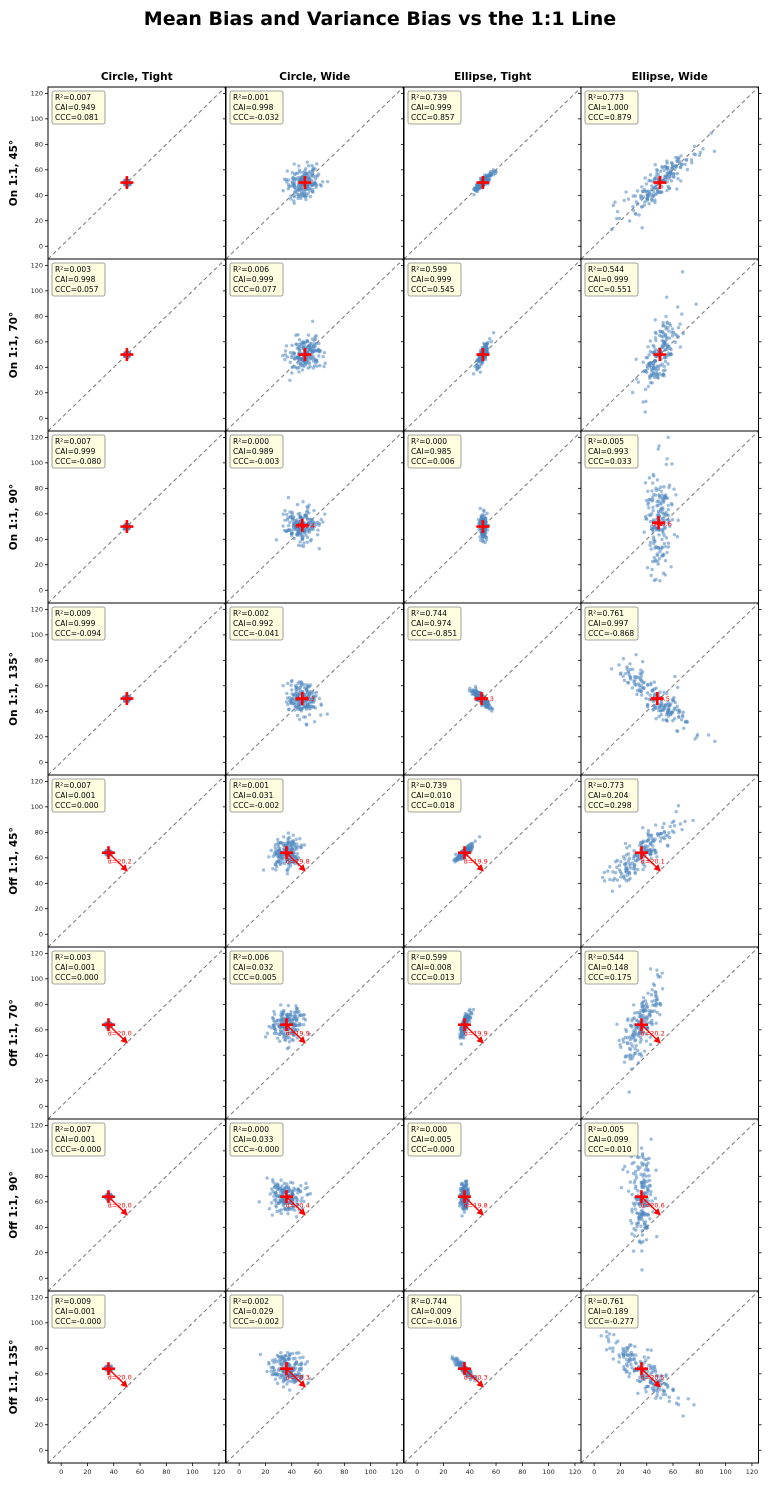 The height and width of the screenshot is (1489, 768). Describe the element at coordinates (253, 795) in the screenshot. I see `stats-line: CAI=0.031` at that location.